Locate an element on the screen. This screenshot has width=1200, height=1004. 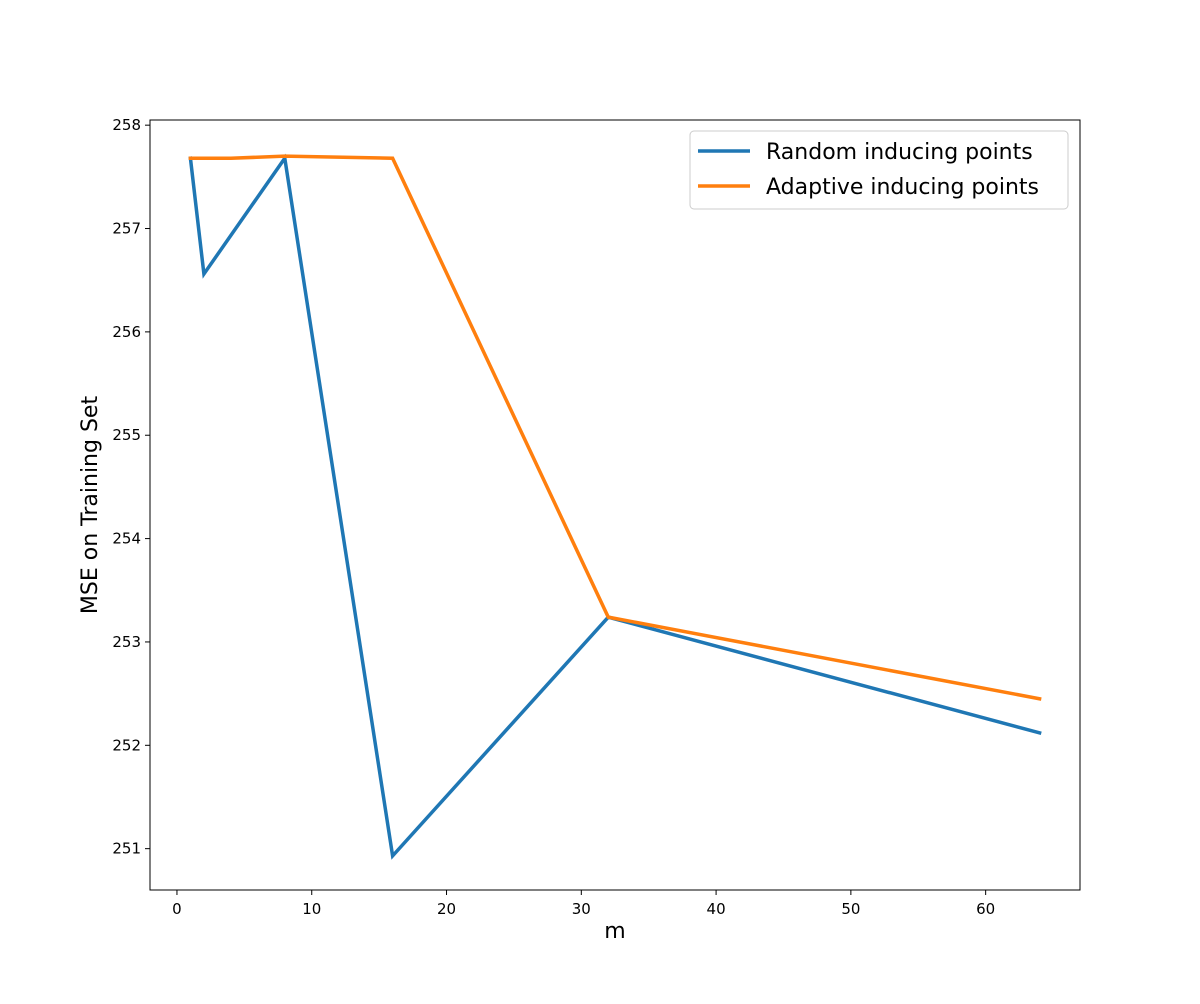
y-tick-label: 258 is located at coordinates (126, 125).